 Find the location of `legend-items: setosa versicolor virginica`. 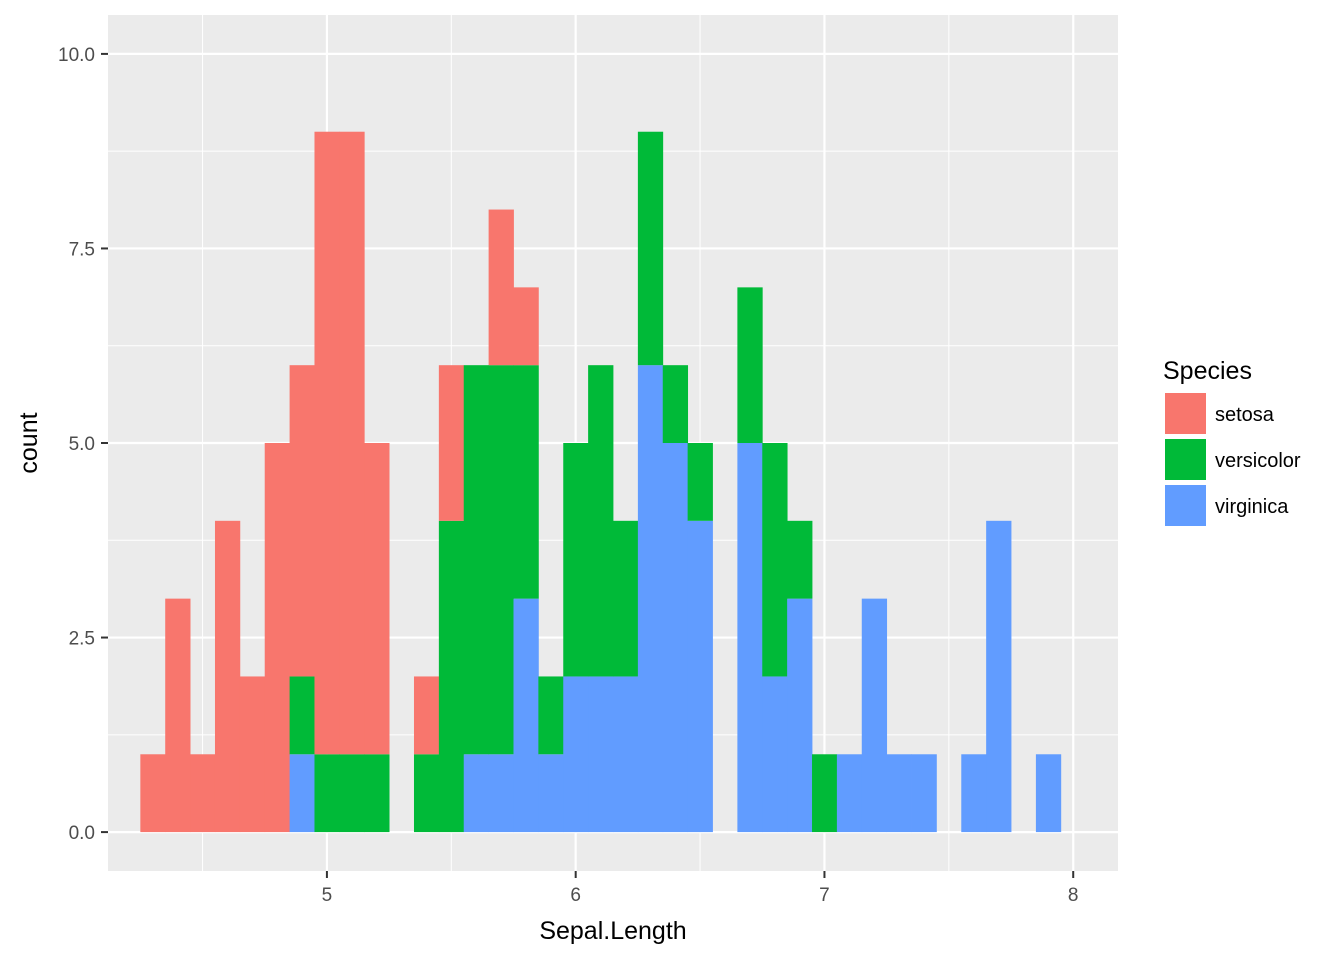

legend-items: setosa versicolor virginica is located at coordinates (1232, 459).